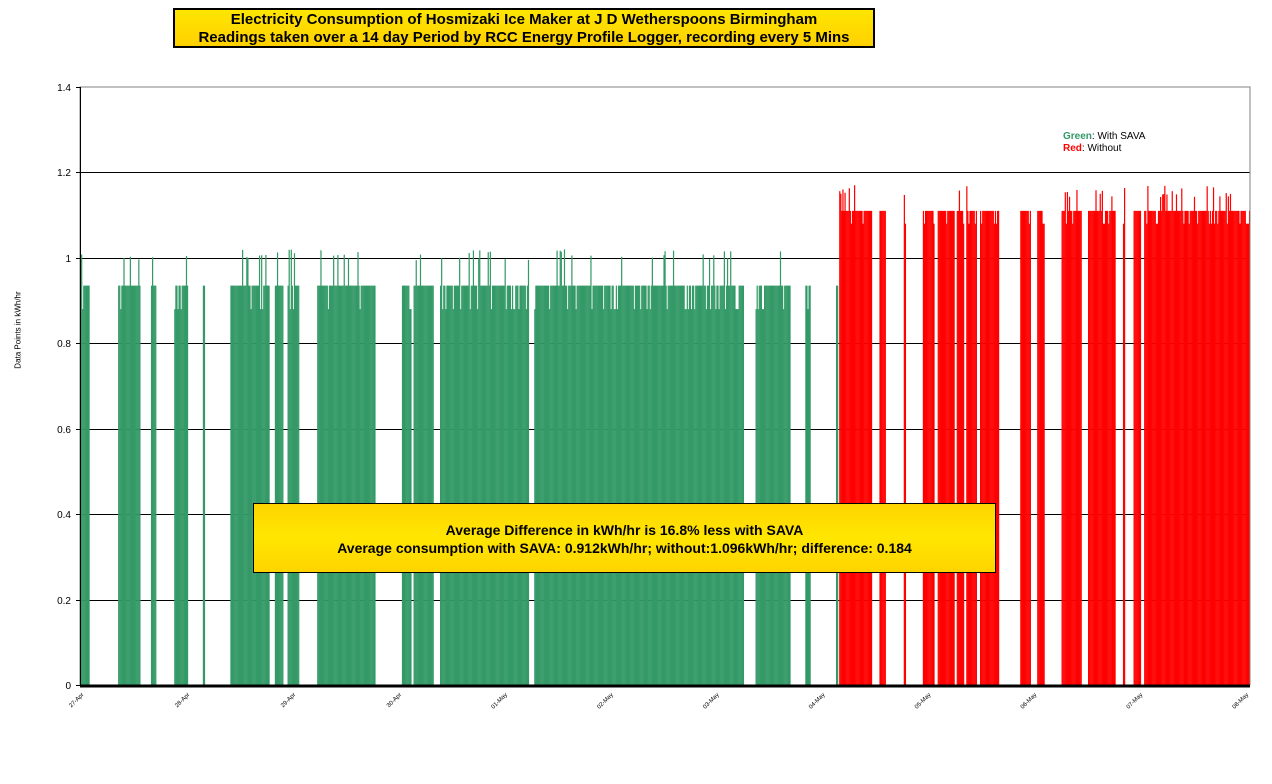 Image resolution: width=1272 pixels, height=784 pixels. Describe the element at coordinates (1118, 136) in the screenshot. I see `legend-green-text: : With SAVA` at that location.